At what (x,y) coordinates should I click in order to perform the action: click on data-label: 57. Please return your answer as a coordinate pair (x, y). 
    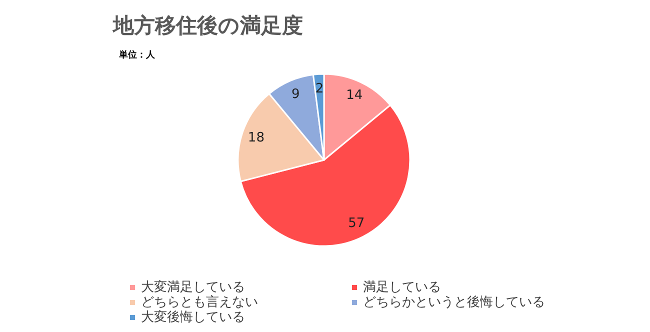
    Looking at the image, I should click on (356, 224).